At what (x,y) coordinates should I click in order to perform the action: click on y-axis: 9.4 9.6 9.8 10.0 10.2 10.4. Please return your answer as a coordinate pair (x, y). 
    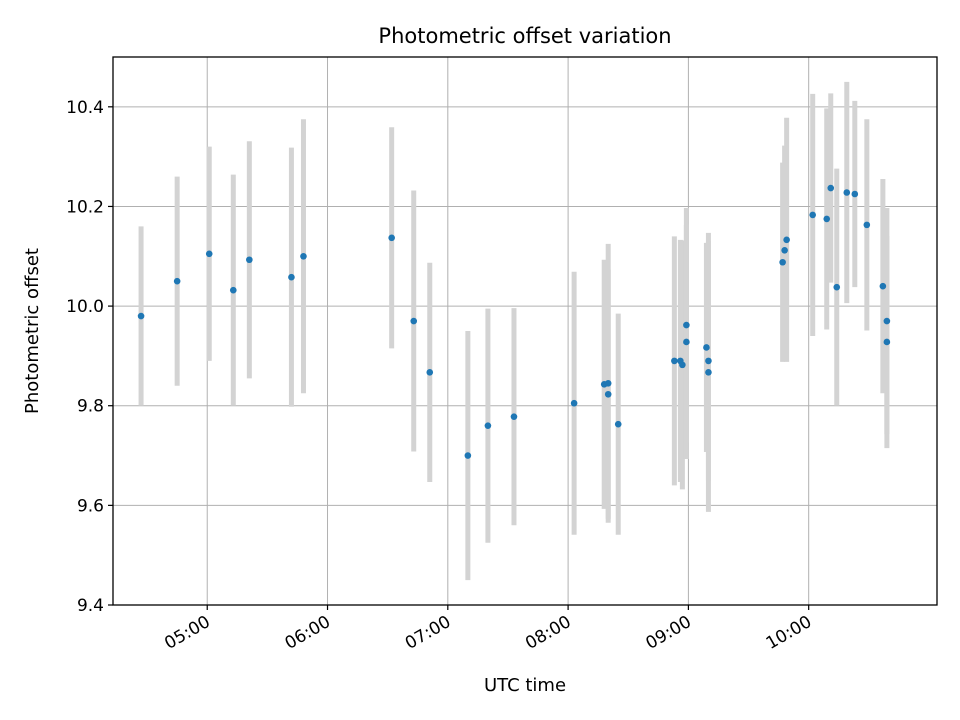
    Looking at the image, I should click on (89, 357).